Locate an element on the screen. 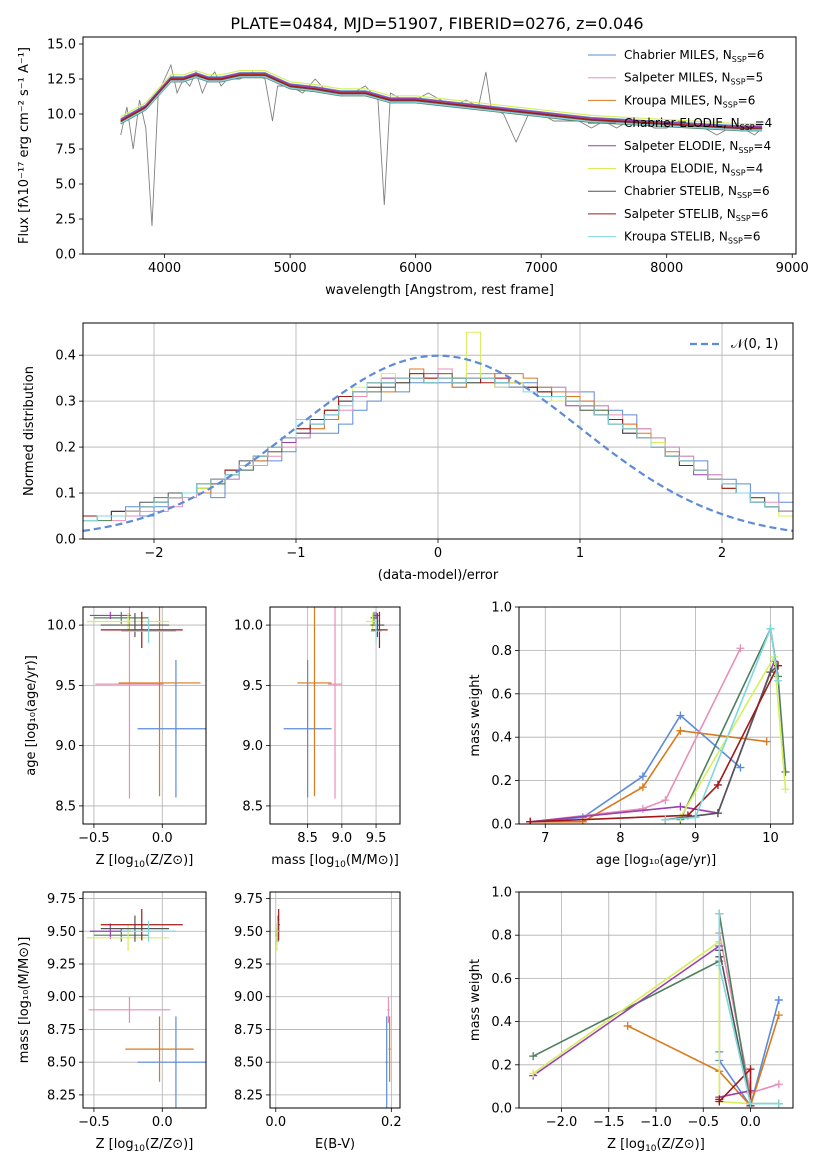 The image size is (819, 1170). residuals-xtick-label: 1 is located at coordinates (580, 553).